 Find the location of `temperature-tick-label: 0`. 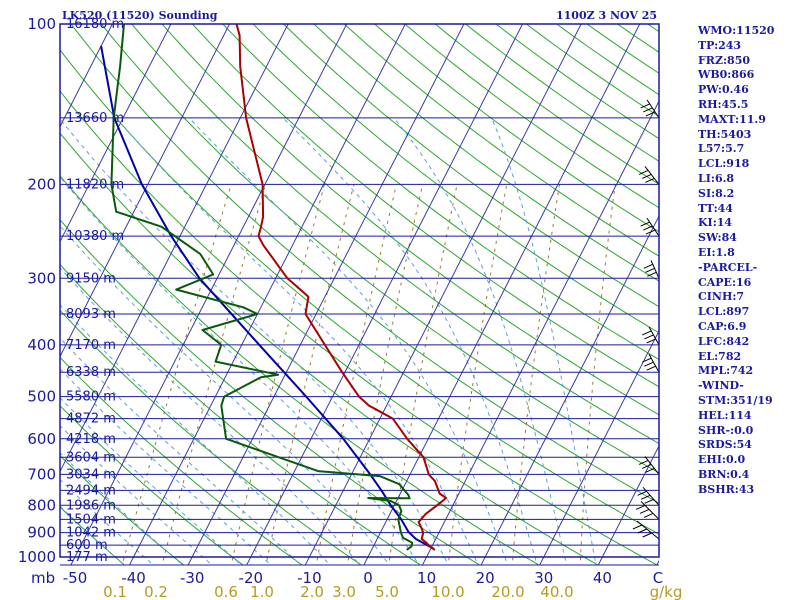

temperature-tick-label: 0 is located at coordinates (368, 578).